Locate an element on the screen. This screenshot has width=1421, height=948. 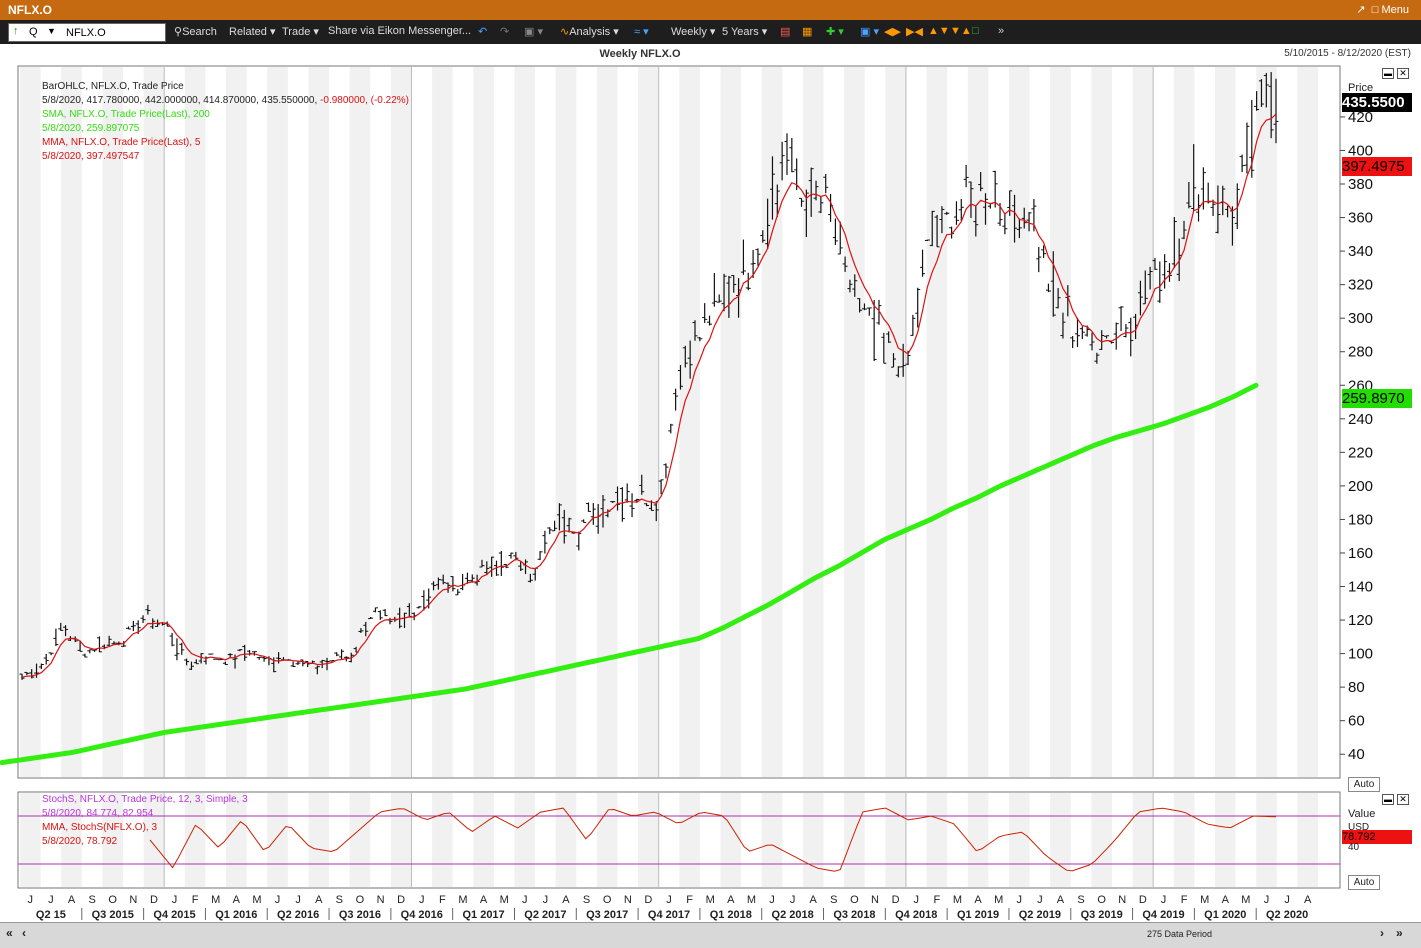
ric-dropdown-icon: ▼ is located at coordinates (51, 31).